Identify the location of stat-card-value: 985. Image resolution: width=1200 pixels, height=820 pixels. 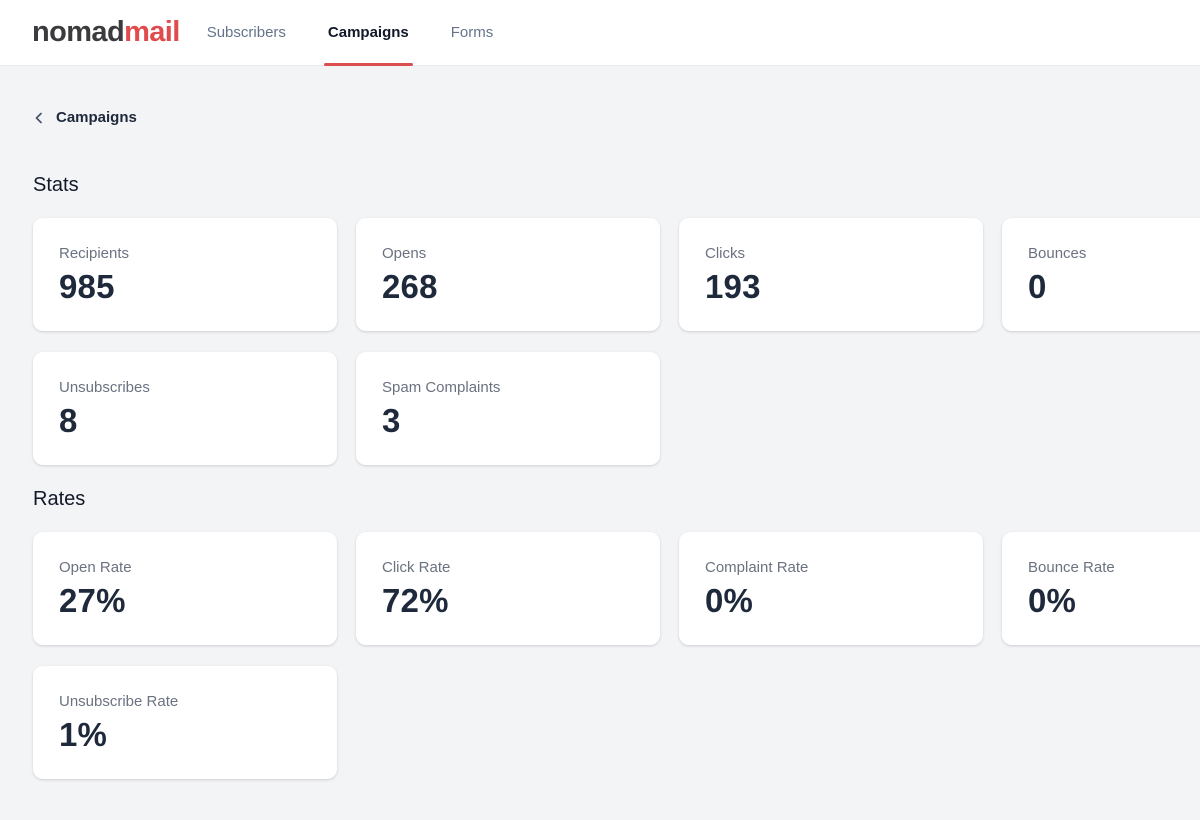
(87, 286).